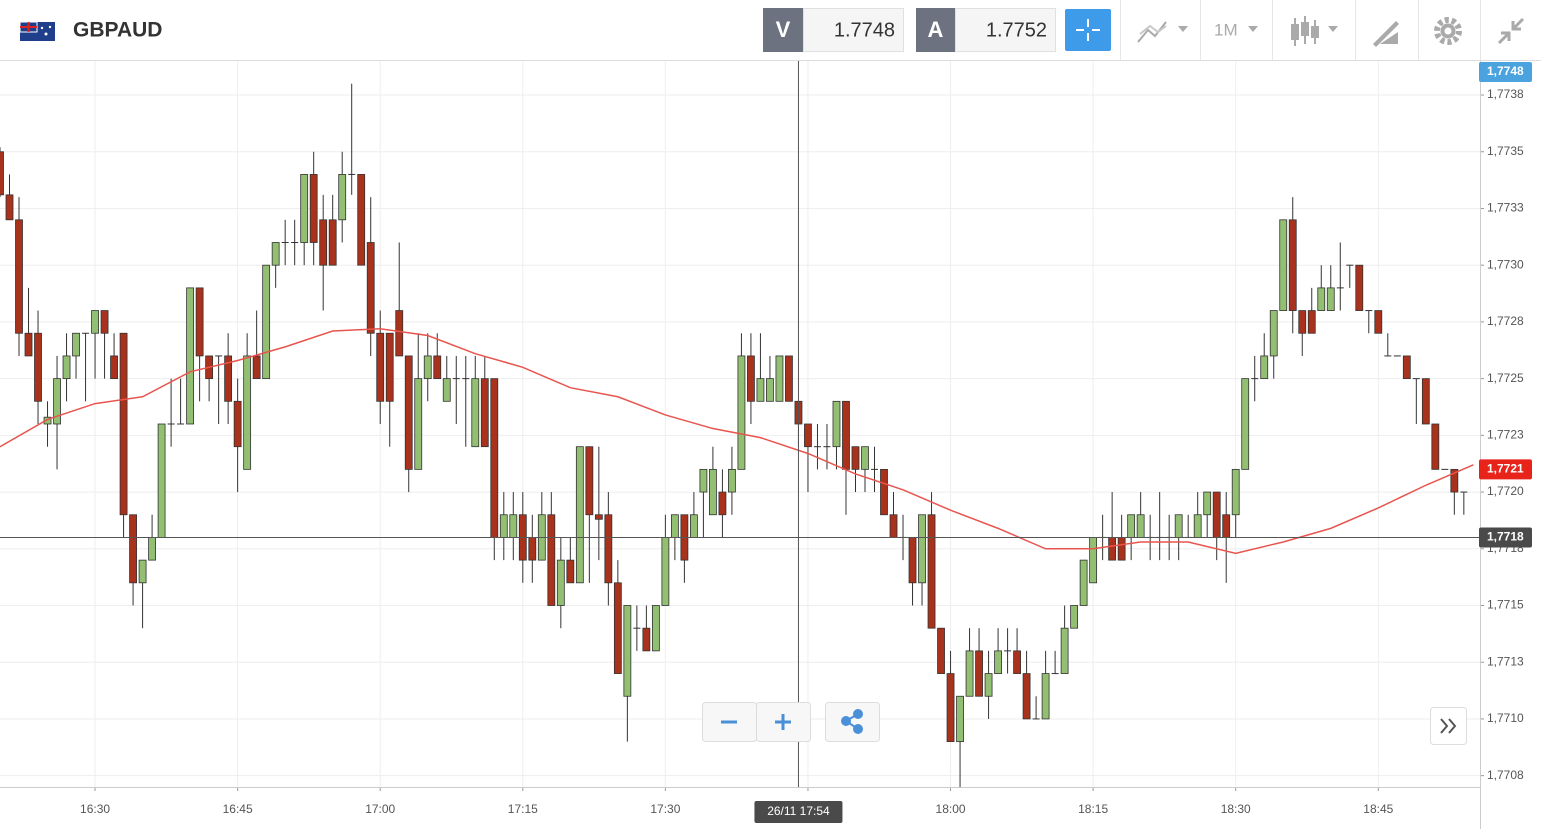 Image resolution: width=1541 pixels, height=829 pixels. I want to click on crosshair-time-tag, so click(798, 812).